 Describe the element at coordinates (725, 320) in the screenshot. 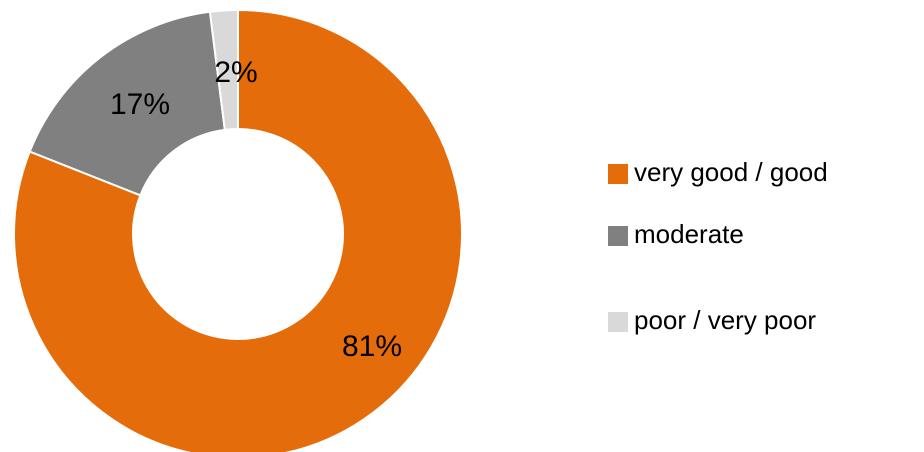

I see `legend-label: poor / very poor` at that location.